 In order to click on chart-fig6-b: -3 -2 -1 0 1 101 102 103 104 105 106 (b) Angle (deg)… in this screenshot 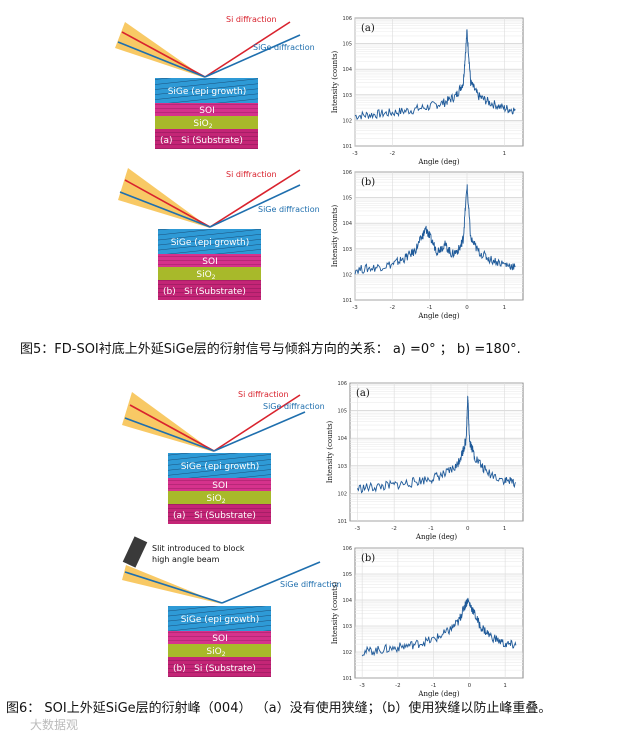, I will do `click(427, 622)`.